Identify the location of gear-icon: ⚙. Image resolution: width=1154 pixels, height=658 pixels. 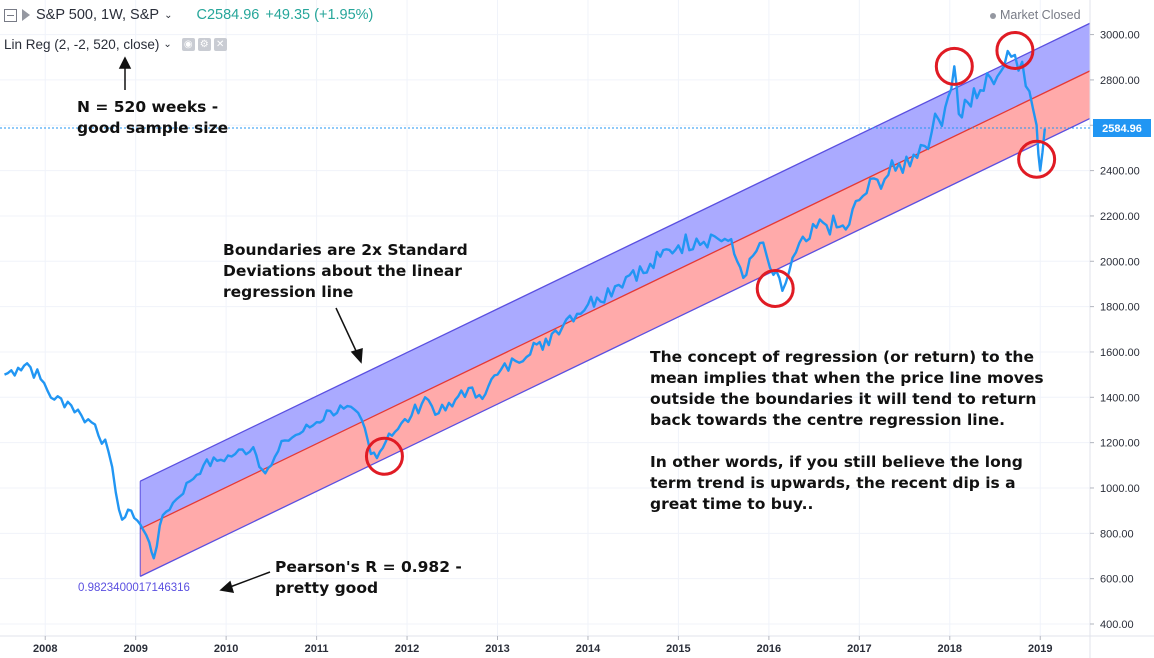
(204, 44).